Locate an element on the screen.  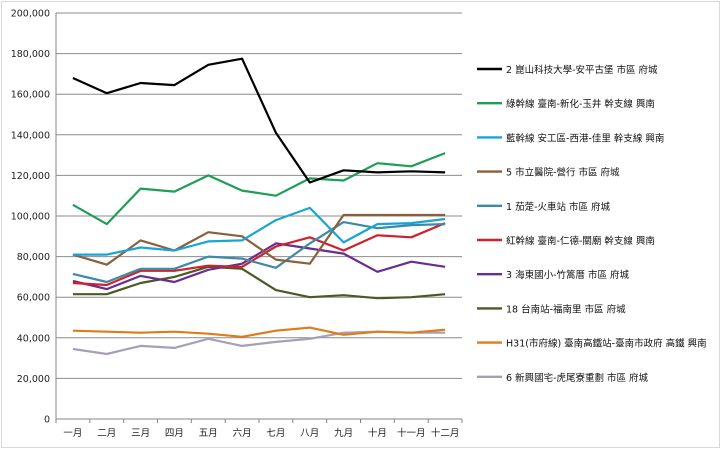
x-tick-label: 二月 is located at coordinates (106, 433).